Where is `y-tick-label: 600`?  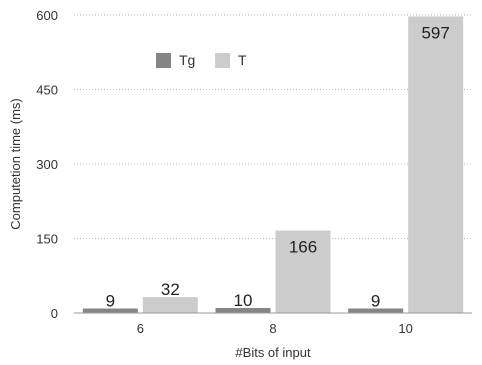
y-tick-label: 600 is located at coordinates (47, 15).